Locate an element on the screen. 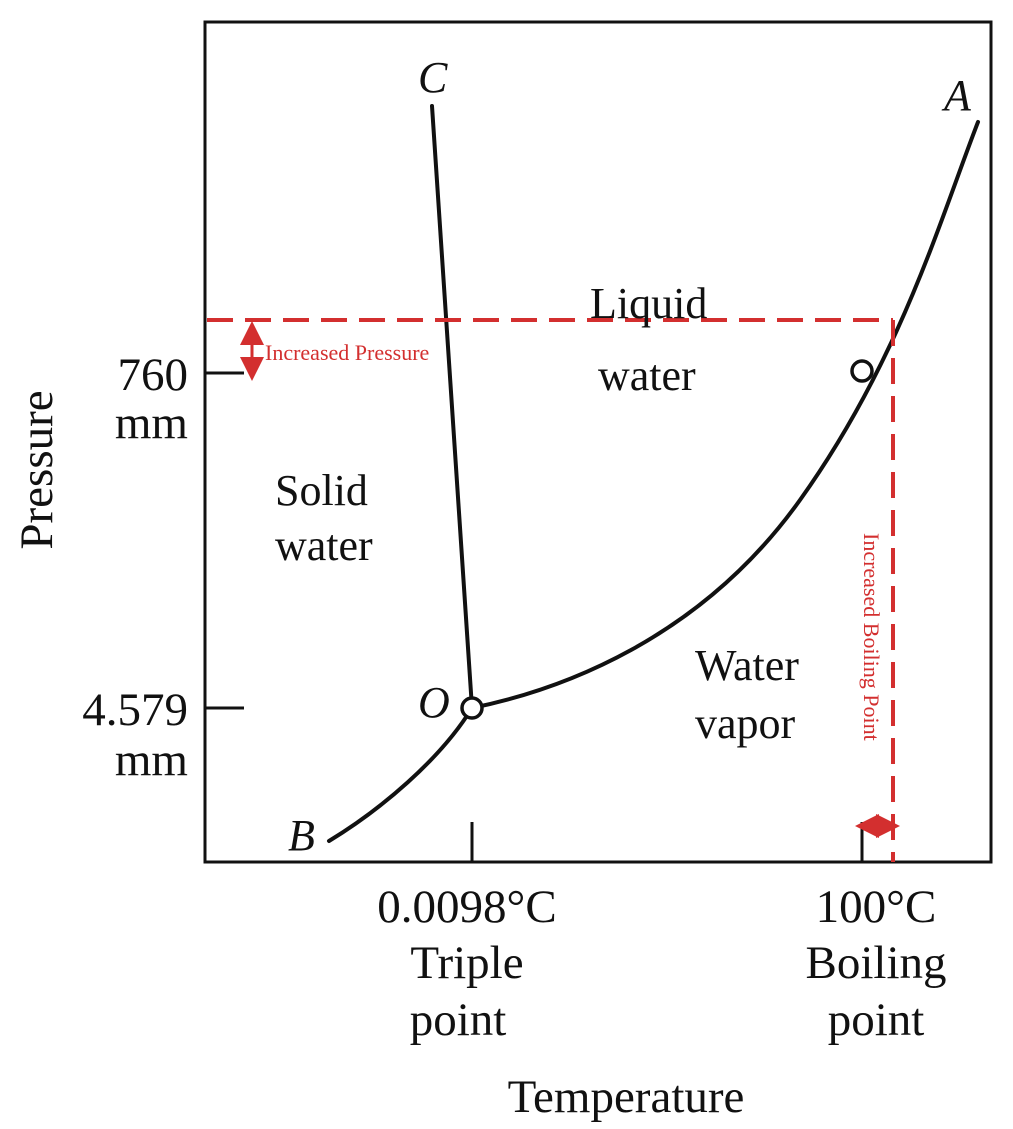  sublimation-curve-OB is located at coordinates (400, 774).